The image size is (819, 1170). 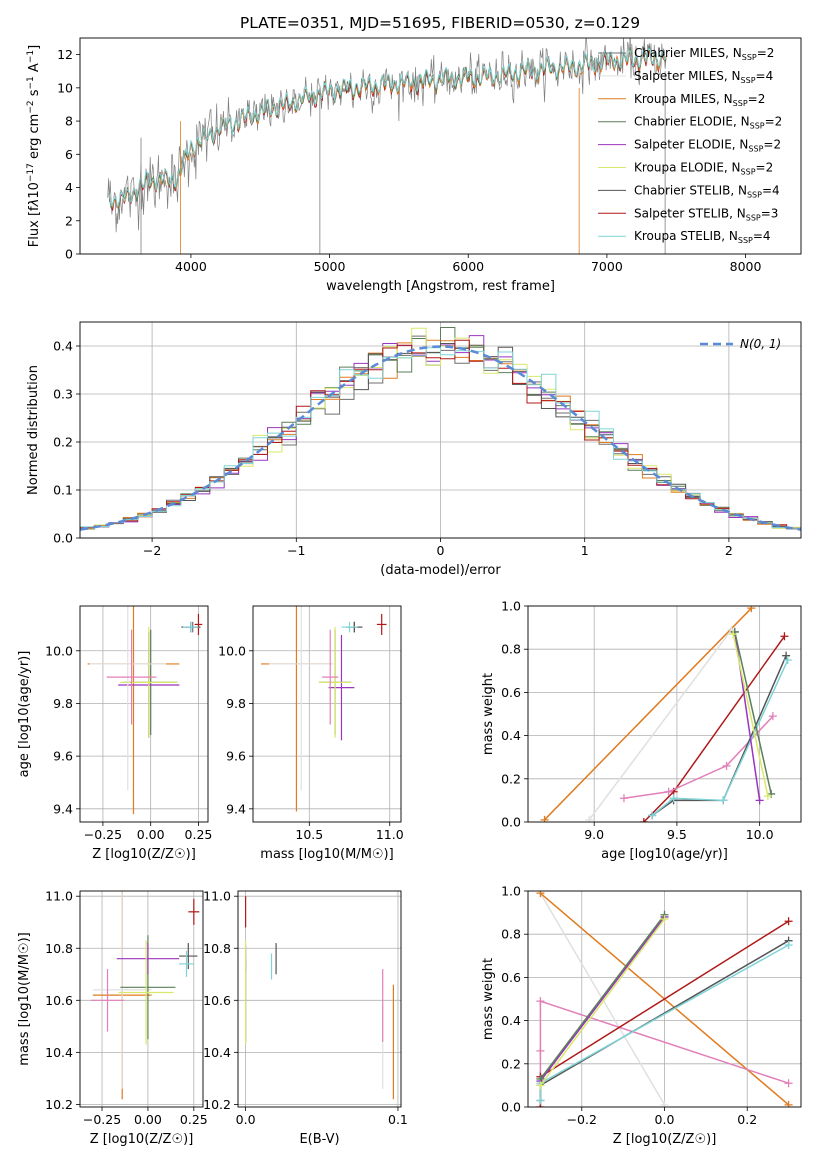 I want to click on z-mass-plot-area, so click(x=145, y=995).